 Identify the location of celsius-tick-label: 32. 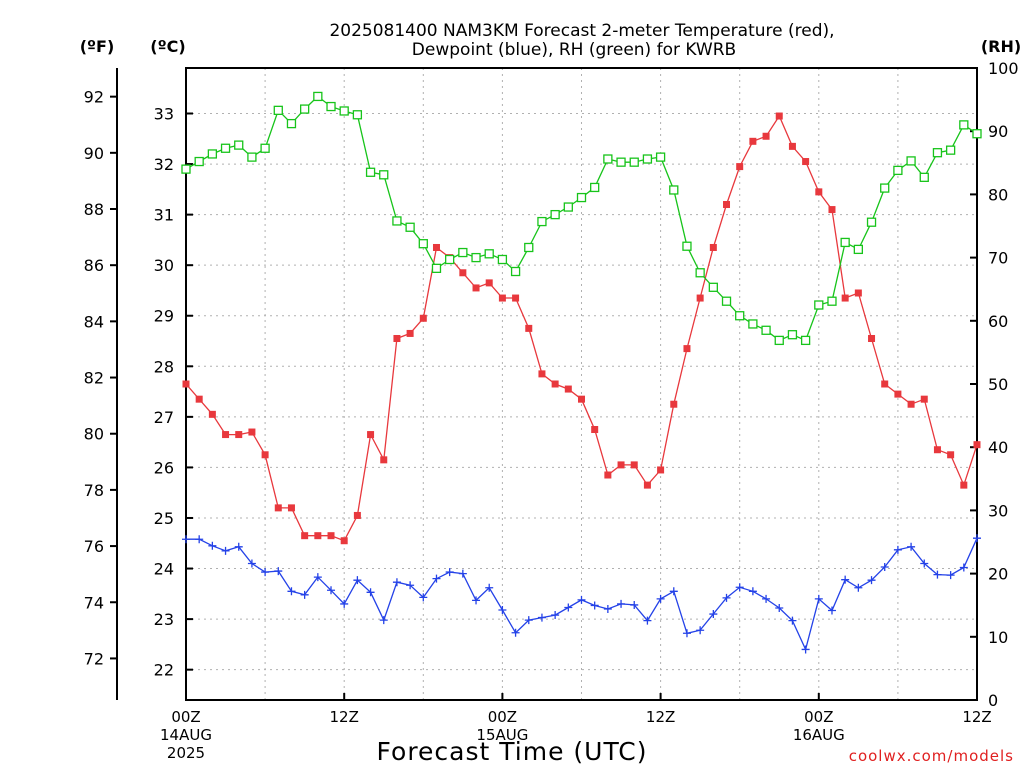
(164, 164).